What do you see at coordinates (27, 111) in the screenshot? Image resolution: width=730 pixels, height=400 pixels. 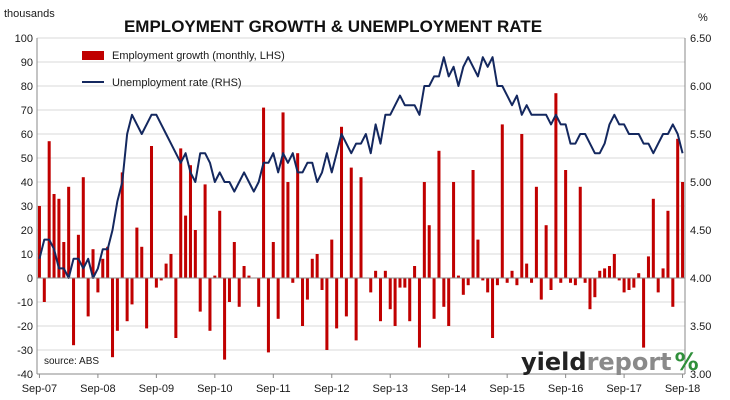 I see `y-left-tick-label: 70` at bounding box center [27, 111].